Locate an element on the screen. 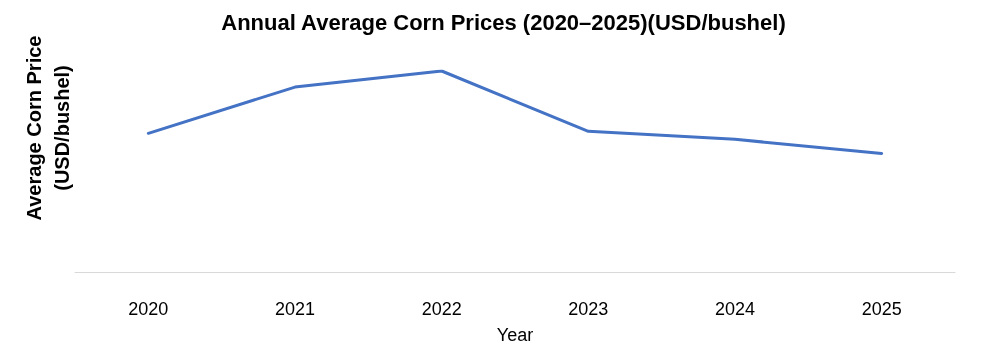 The image size is (1007, 349). x-tick-label: 2022 is located at coordinates (441, 309).